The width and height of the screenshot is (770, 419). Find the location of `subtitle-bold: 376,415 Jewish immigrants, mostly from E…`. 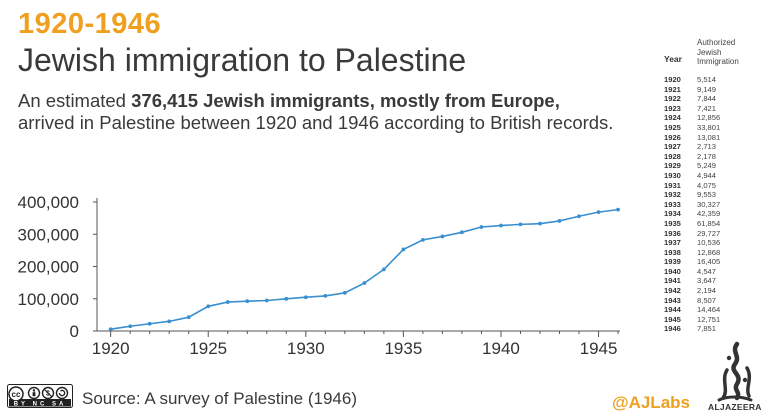

subtitle-bold: 376,415 Jewish immigrants, mostly from E… is located at coordinates (345, 100).